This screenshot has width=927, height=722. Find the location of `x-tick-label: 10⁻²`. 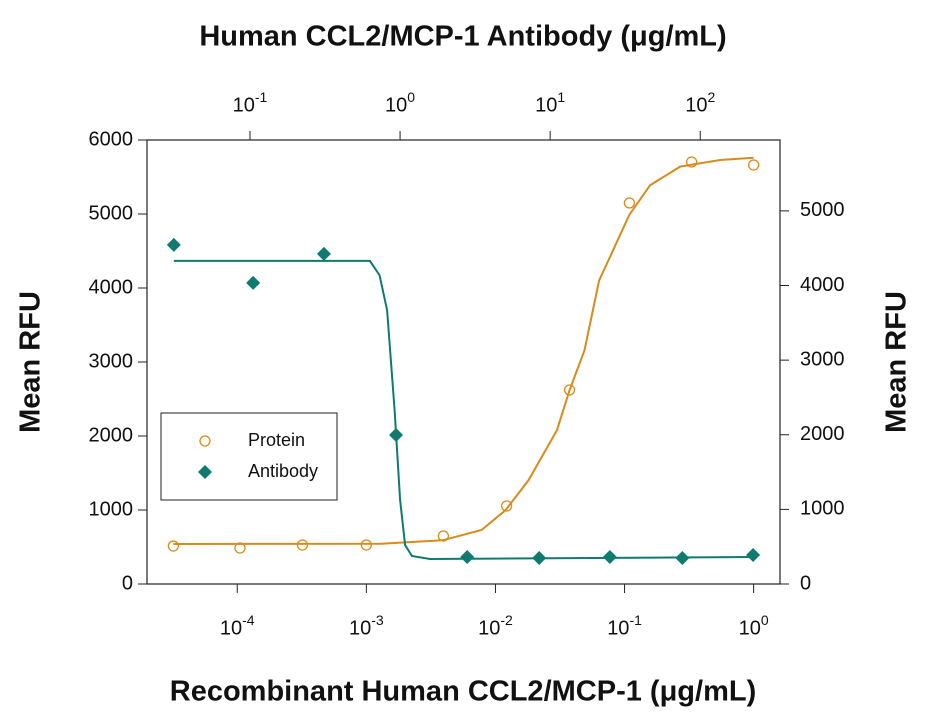

x-tick-label: 10⁻² is located at coordinates (495, 626).